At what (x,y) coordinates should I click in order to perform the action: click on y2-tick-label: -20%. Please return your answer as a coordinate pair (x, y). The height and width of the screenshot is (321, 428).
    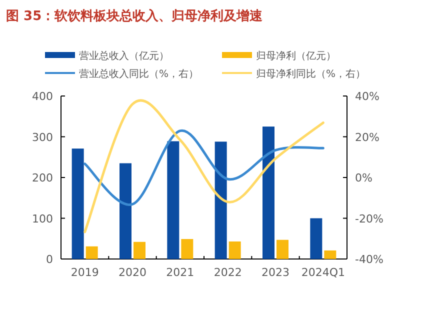
    Looking at the image, I should click on (369, 219).